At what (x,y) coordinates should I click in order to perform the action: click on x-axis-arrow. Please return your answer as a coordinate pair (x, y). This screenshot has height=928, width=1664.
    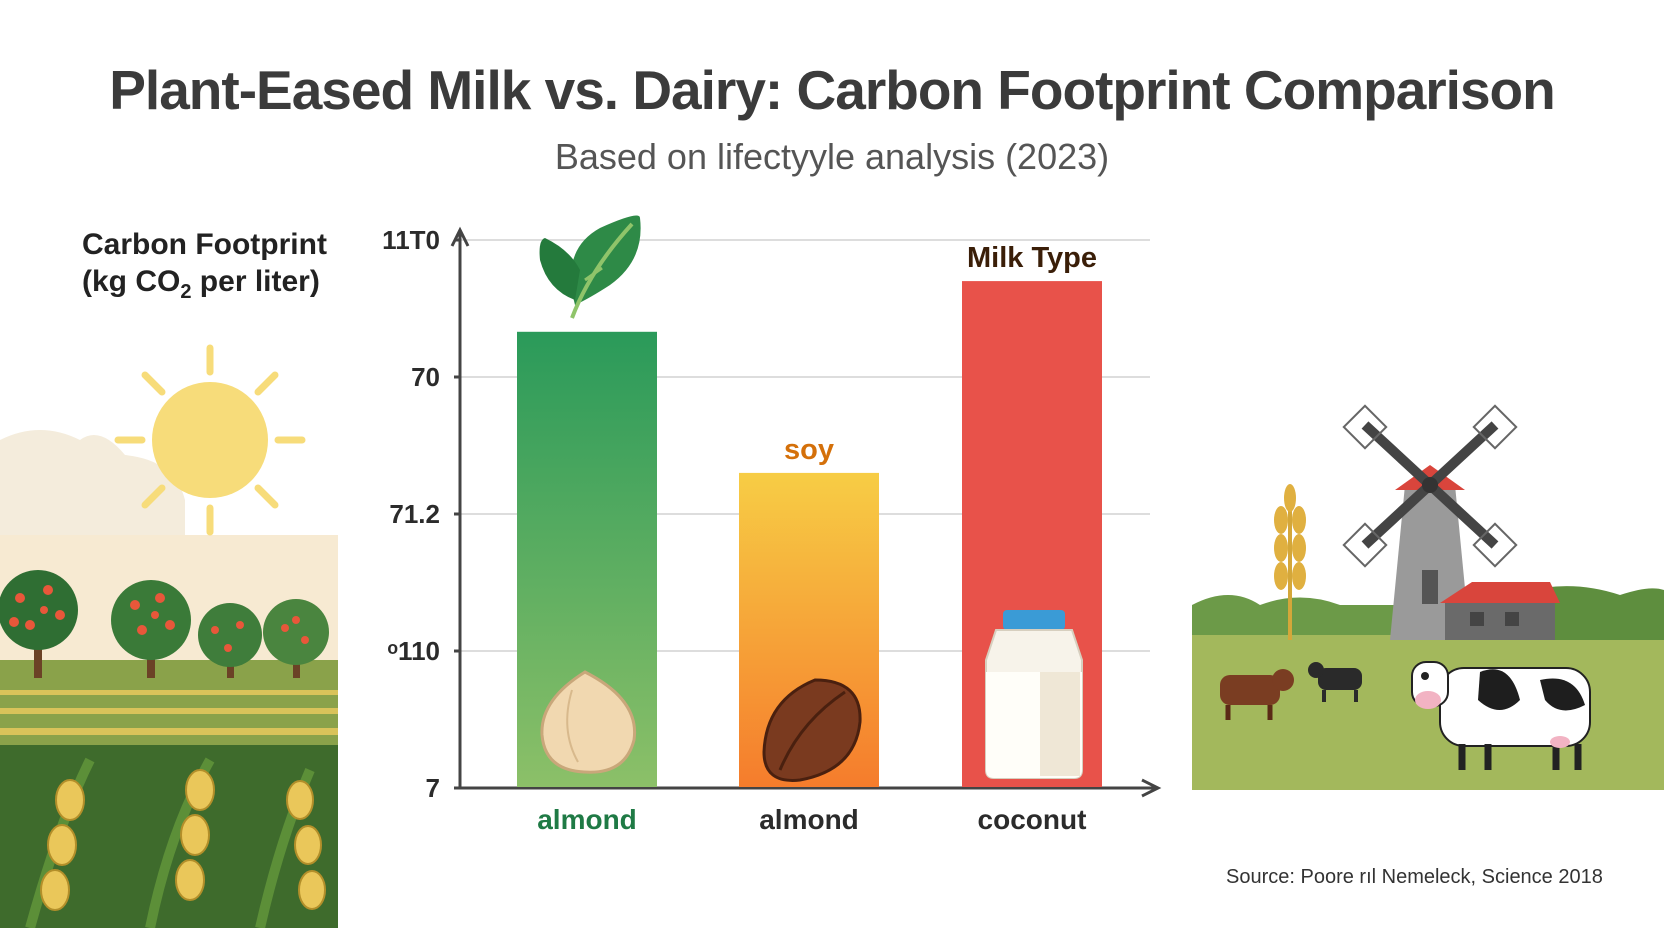
    Looking at the image, I should click on (1151, 788).